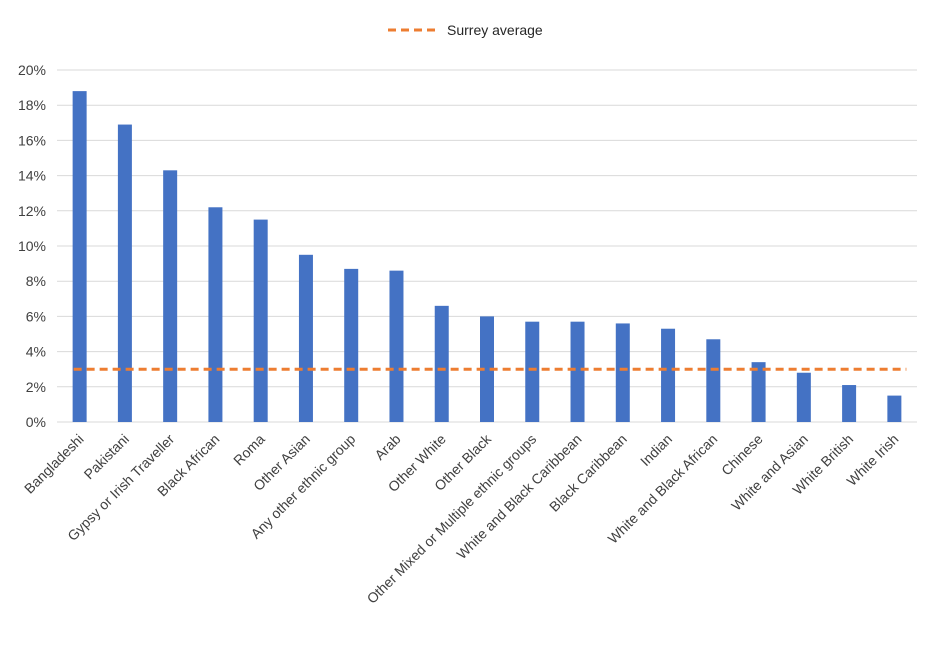  What do you see at coordinates (668, 375) in the screenshot?
I see `bar-indian` at bounding box center [668, 375].